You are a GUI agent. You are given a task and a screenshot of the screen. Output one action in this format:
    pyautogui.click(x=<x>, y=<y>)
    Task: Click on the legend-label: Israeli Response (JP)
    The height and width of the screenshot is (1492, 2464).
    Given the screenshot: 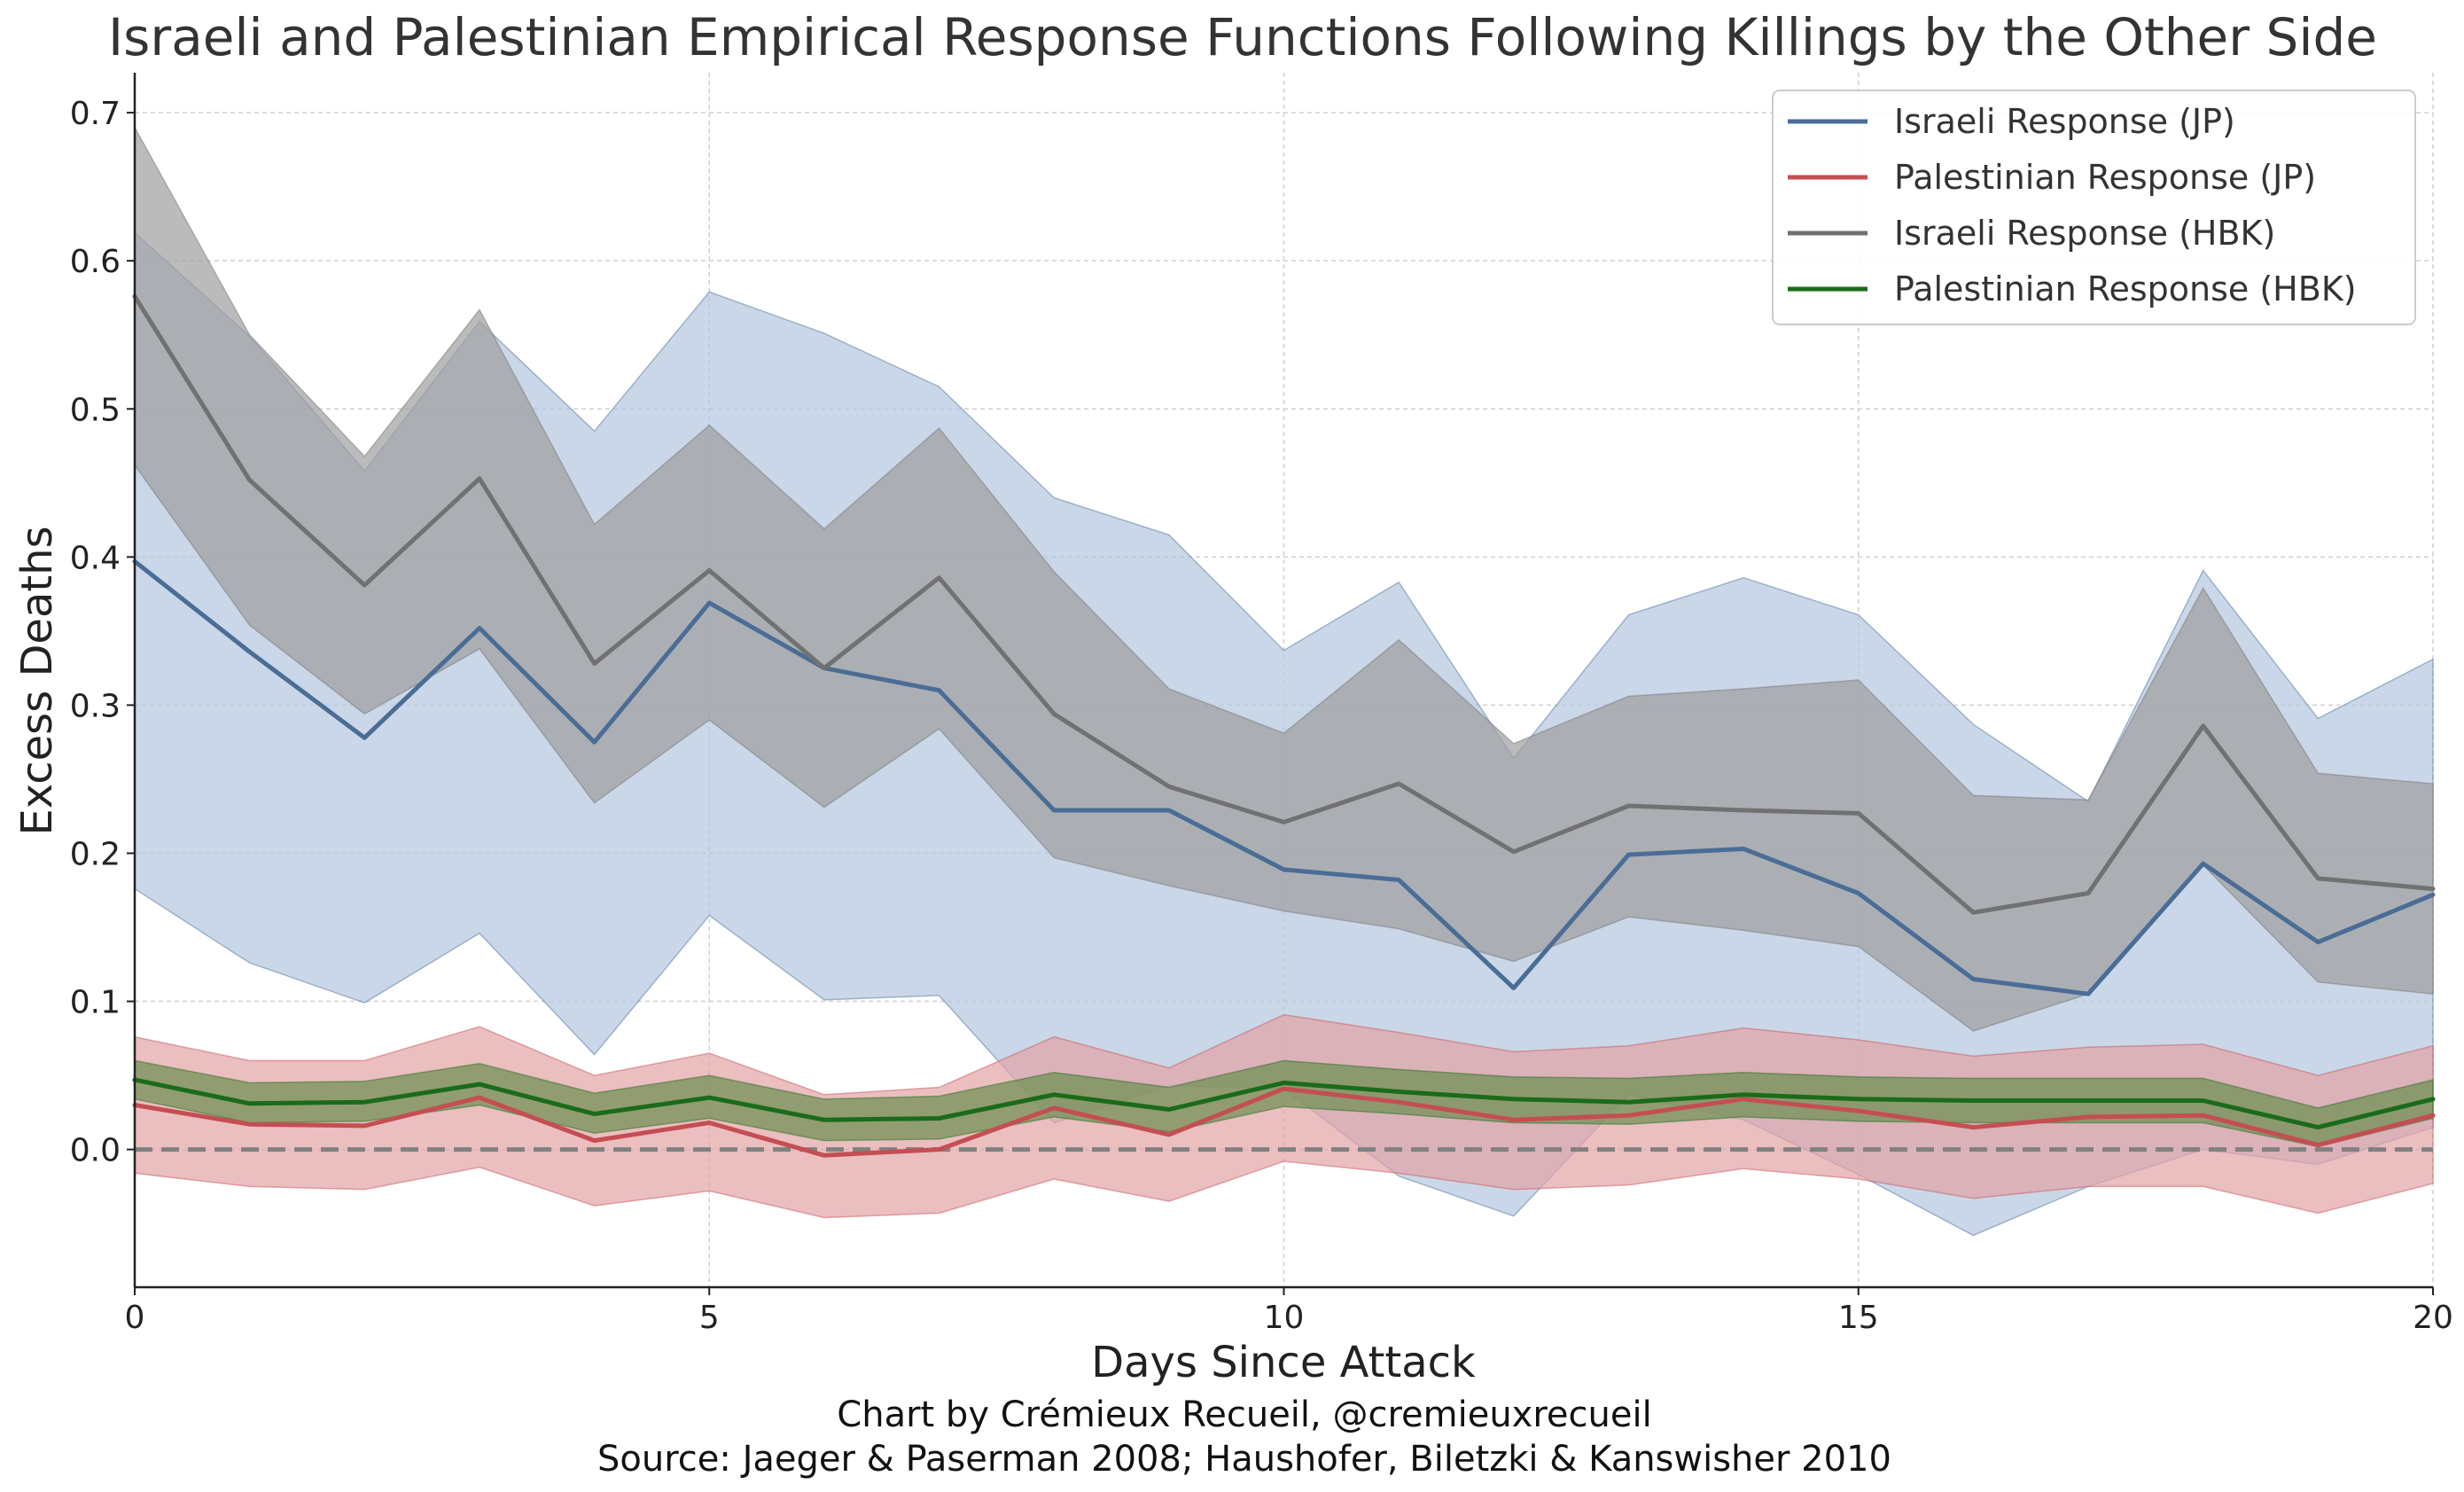 What is the action you would take?
    pyautogui.click(x=2064, y=122)
    